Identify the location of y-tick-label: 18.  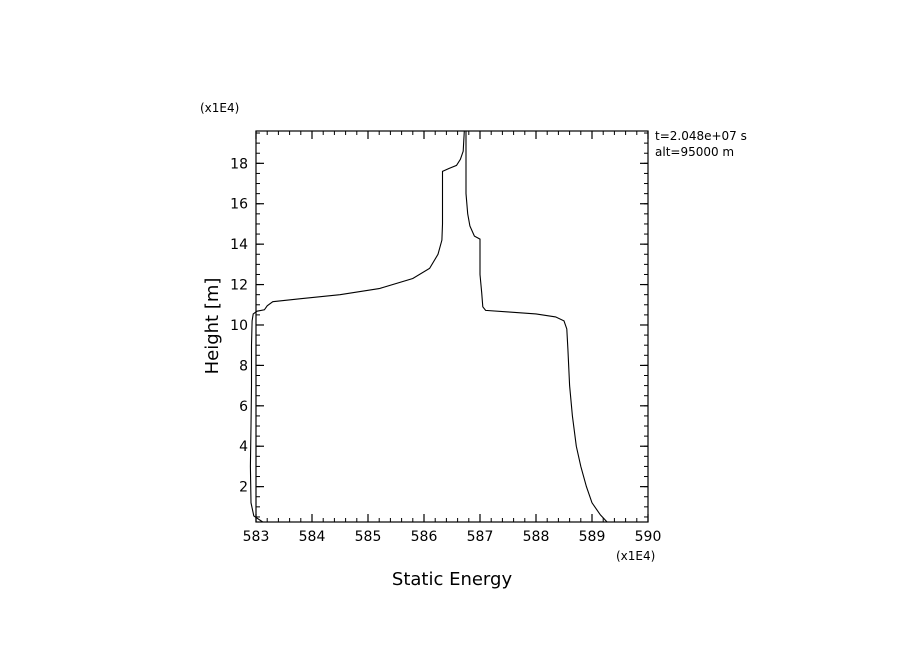
(239, 164).